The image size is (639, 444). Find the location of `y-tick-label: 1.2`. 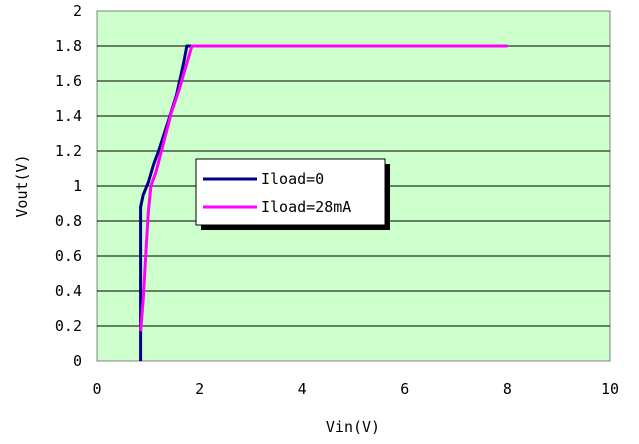

y-tick-label: 1.2 is located at coordinates (68, 151).